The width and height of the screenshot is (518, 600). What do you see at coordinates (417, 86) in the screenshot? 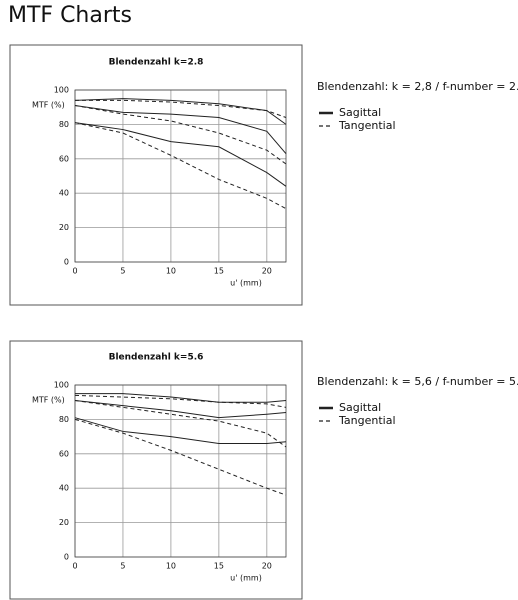
I see `caption: Blendenzahl: k = 2,8 / f-number = 2.8` at bounding box center [417, 86].